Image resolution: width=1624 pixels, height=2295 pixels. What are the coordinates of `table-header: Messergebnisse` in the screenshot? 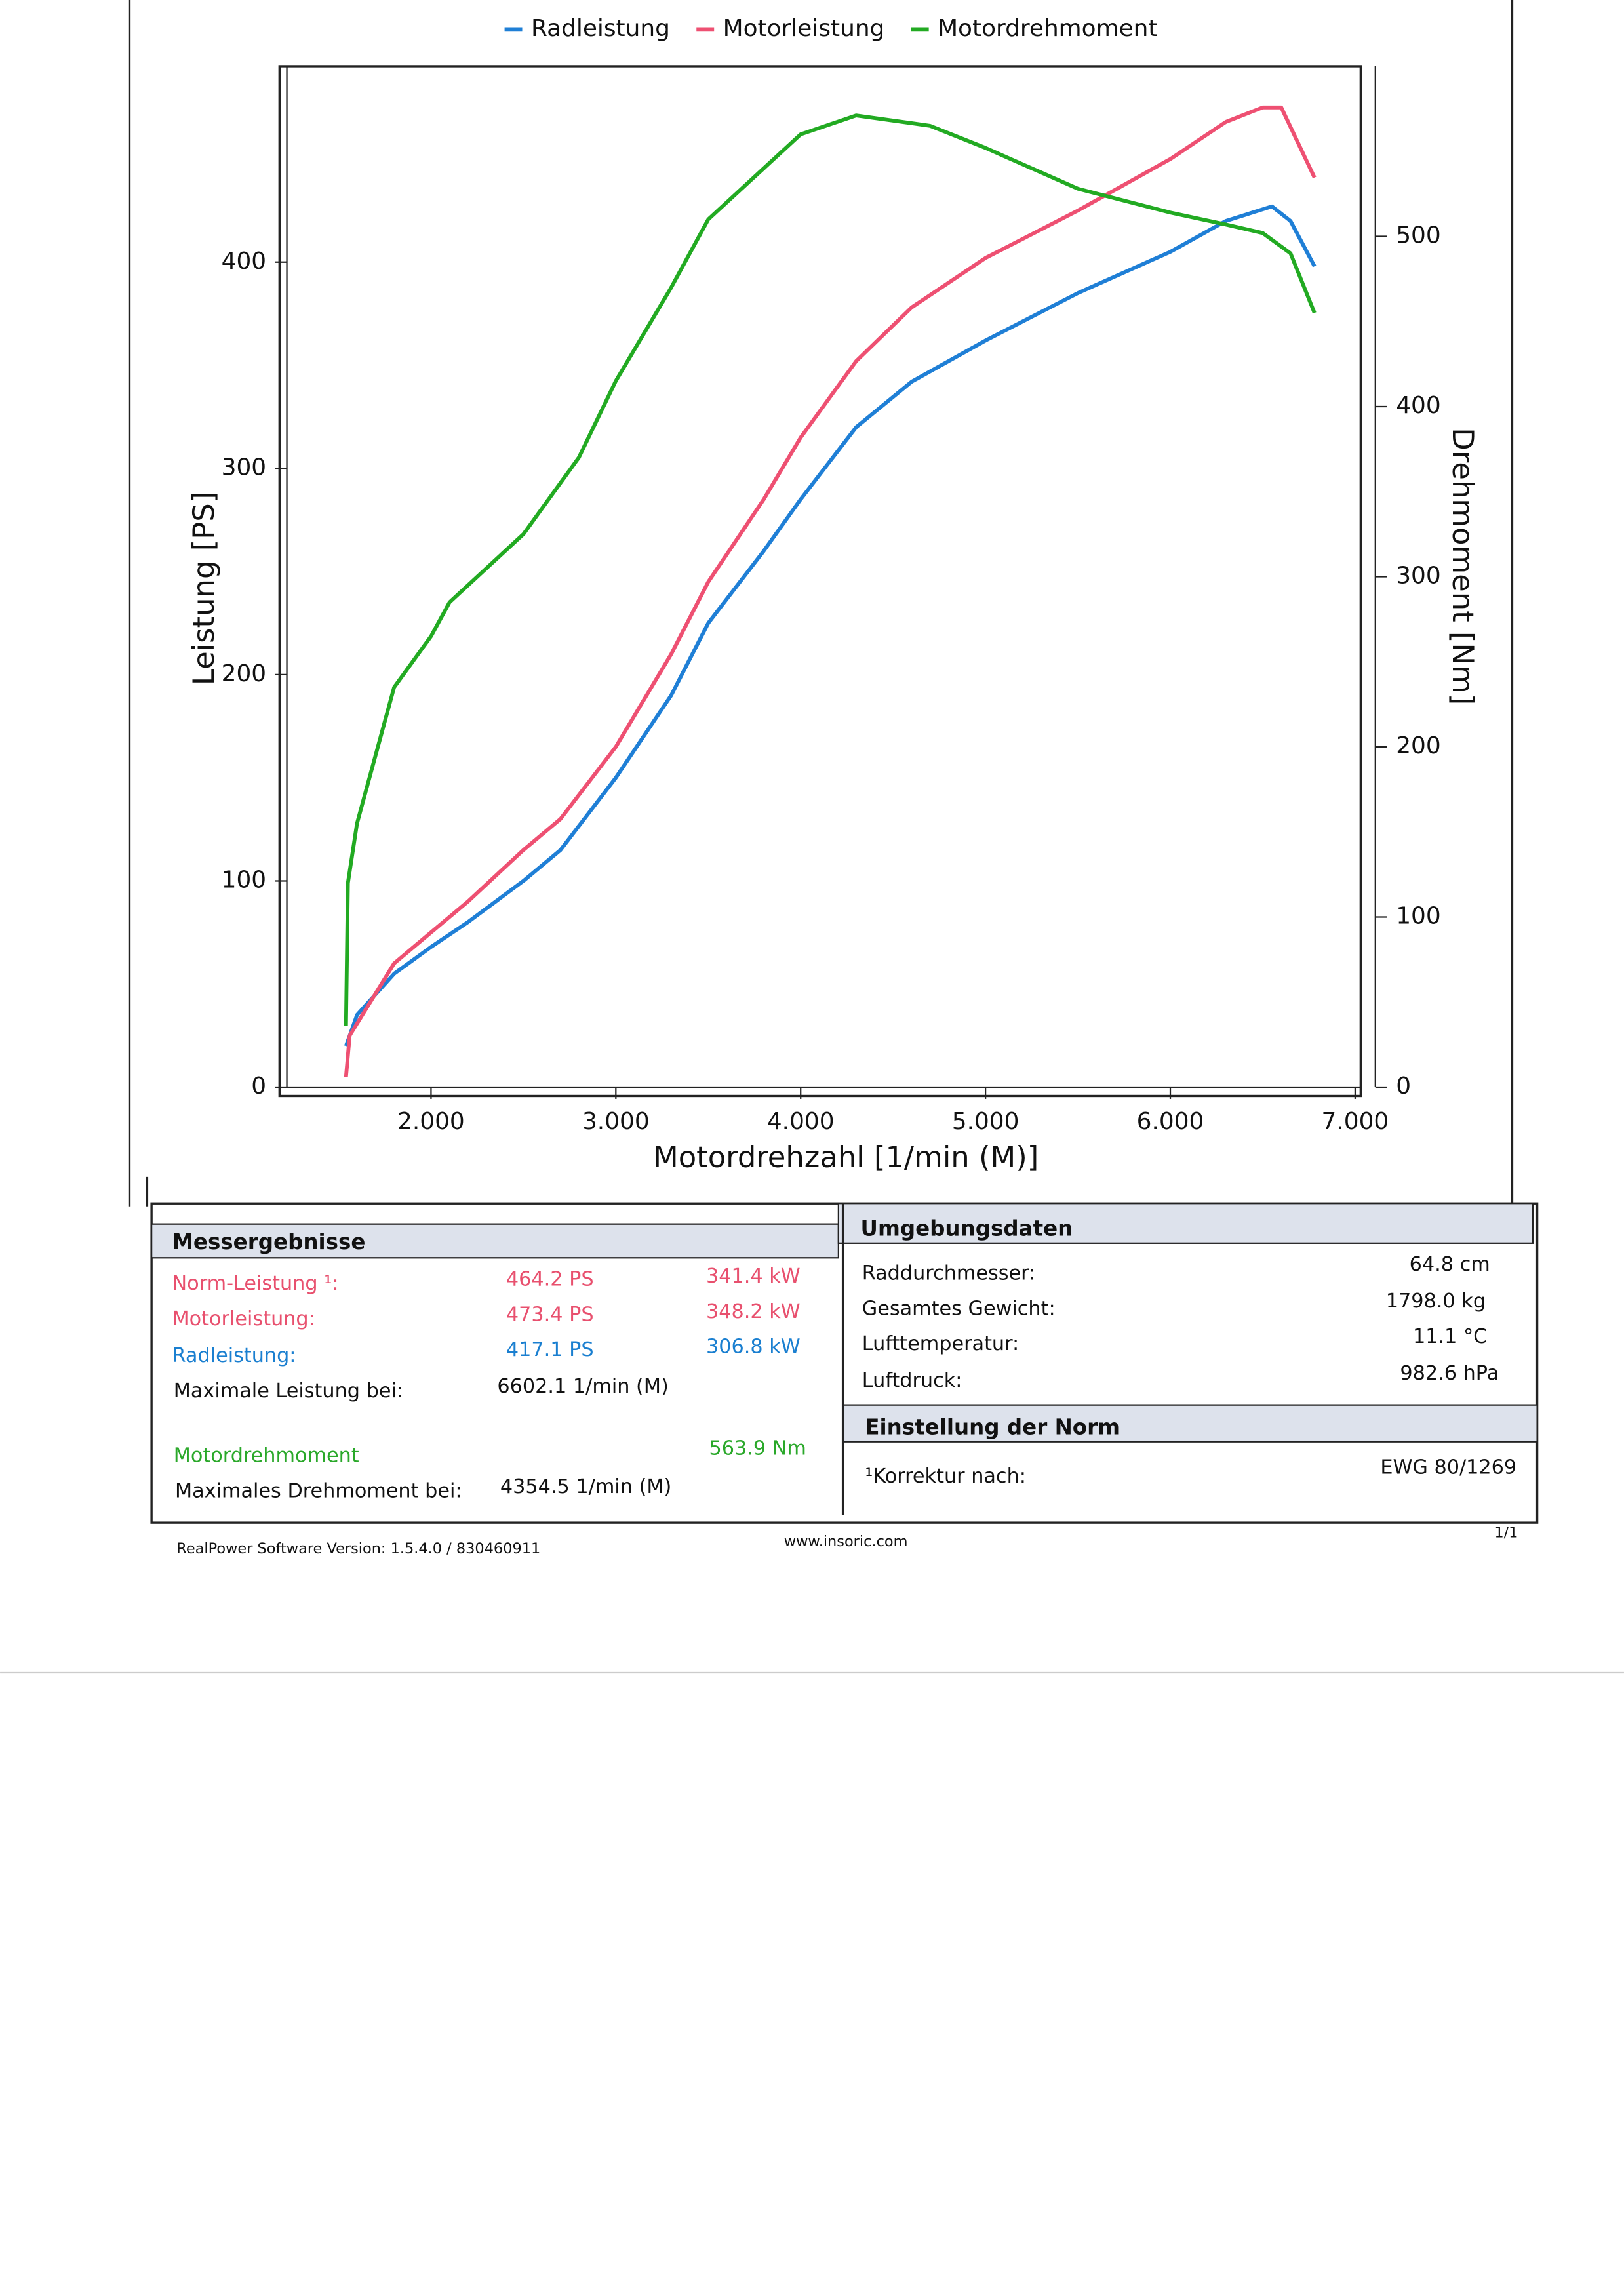 It's located at (269, 1241).